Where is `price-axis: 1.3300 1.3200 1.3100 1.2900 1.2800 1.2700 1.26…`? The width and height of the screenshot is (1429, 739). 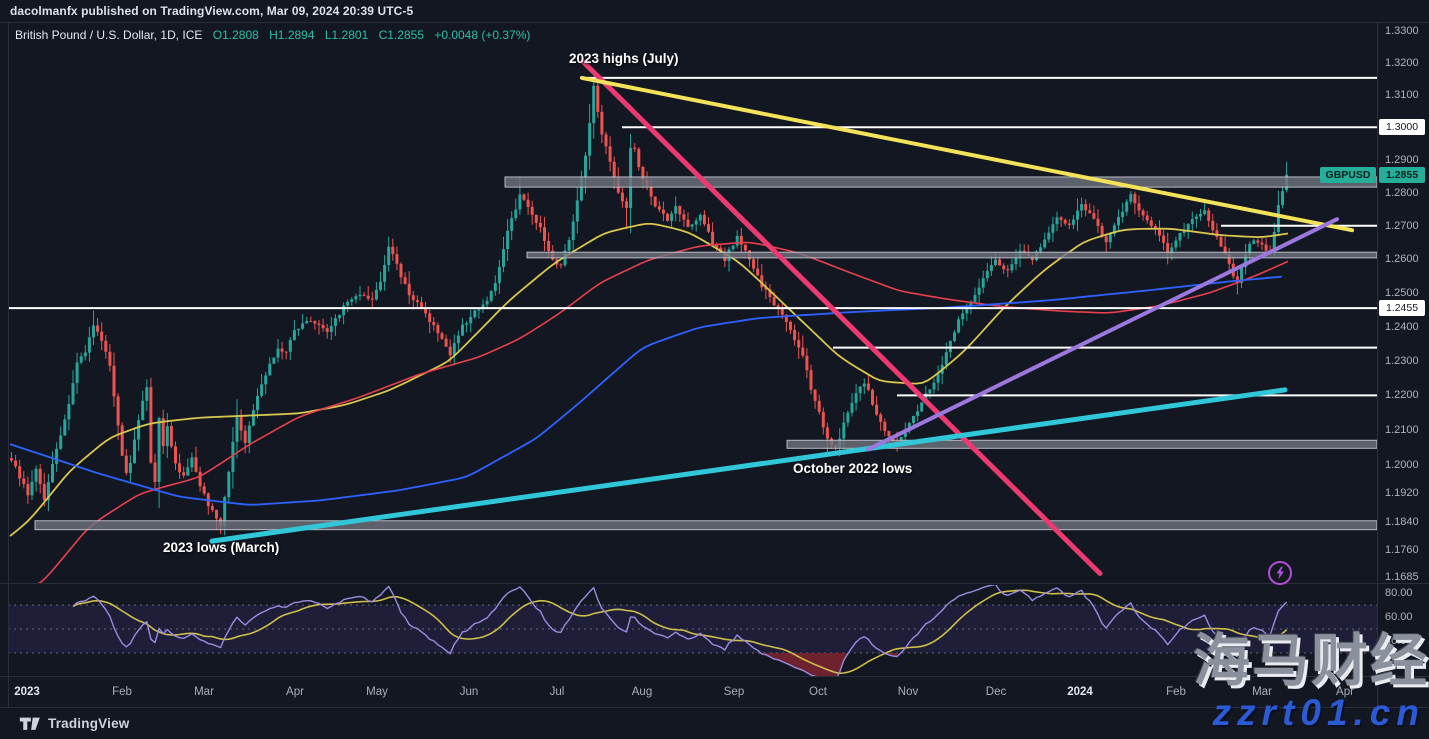
price-axis: 1.3300 1.3200 1.3100 1.2900 1.2800 1.2700 1.26… is located at coordinates (1403, 364).